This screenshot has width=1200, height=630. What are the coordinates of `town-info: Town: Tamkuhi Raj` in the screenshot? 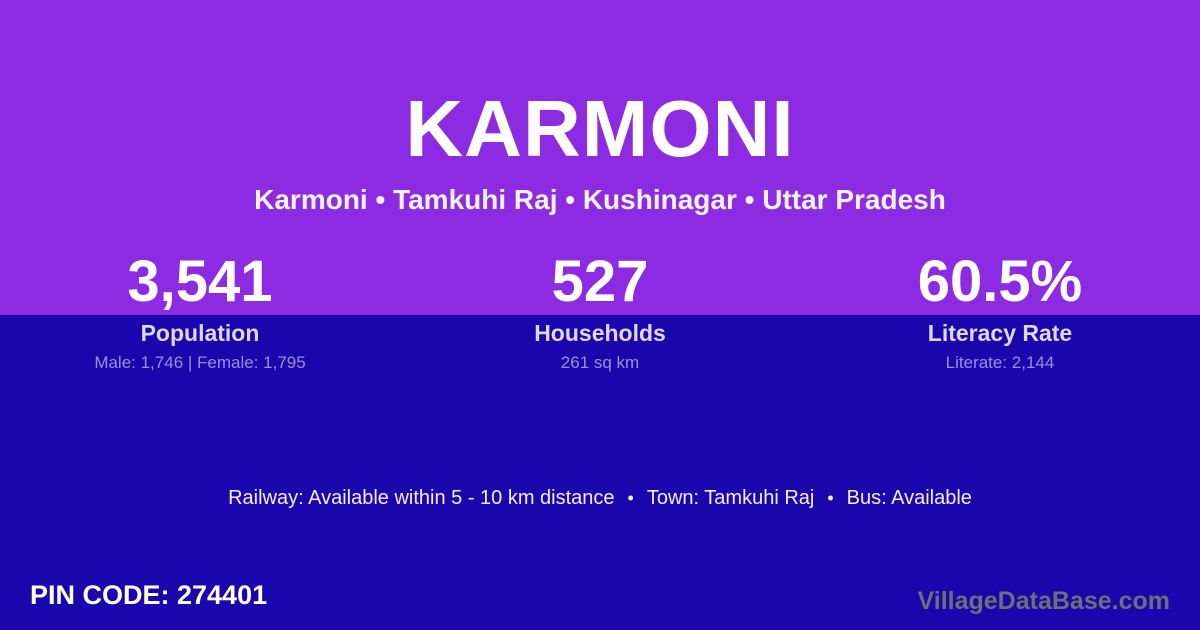 It's located at (730, 498).